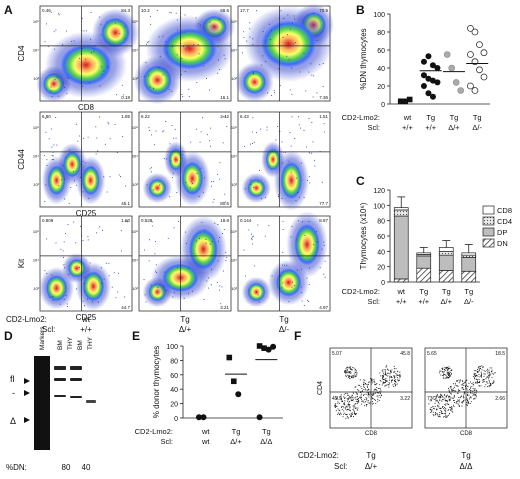  Describe the element at coordinates (266, 441) in the screenshot. I see `x-group-label-2: Δ/Δ` at that location.